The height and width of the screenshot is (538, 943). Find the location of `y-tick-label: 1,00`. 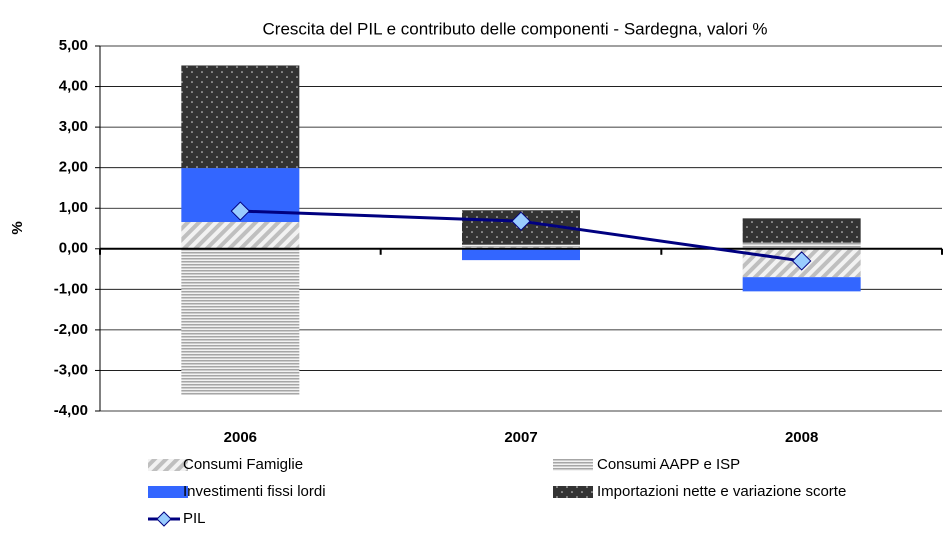

y-tick-label: 1,00 is located at coordinates (73, 207).